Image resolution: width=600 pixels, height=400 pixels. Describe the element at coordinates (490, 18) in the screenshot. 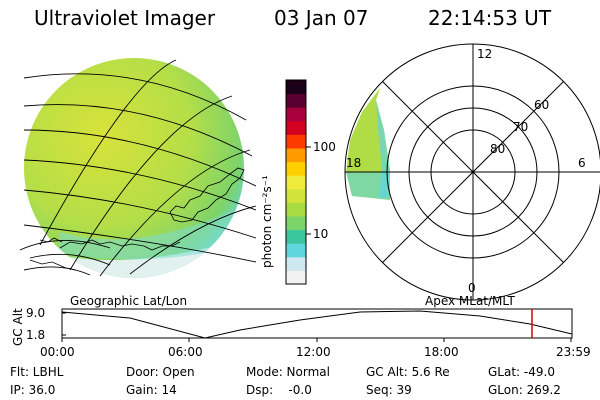

I see `time-label: 22:14:53 UT` at that location.